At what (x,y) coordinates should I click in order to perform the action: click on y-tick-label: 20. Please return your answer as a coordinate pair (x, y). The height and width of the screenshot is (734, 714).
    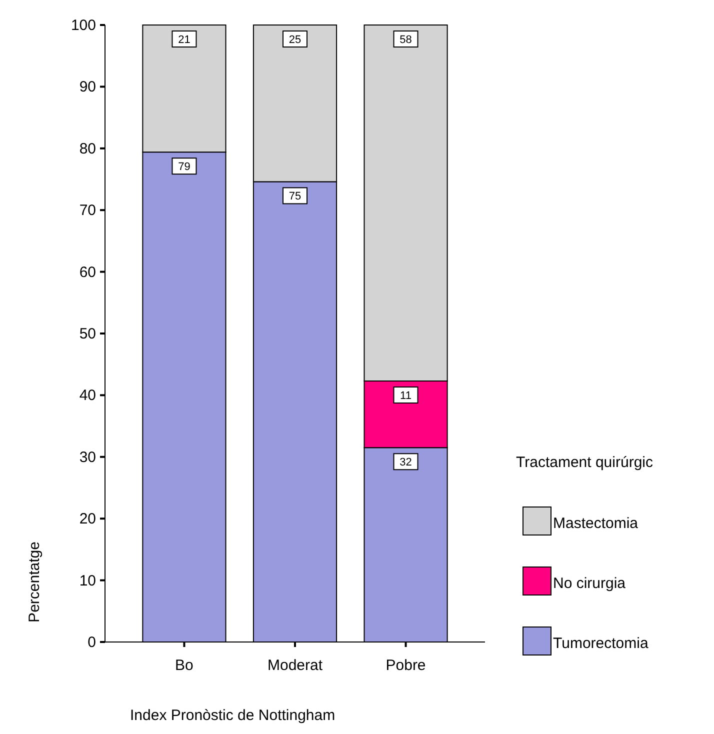
    Looking at the image, I should click on (87, 519).